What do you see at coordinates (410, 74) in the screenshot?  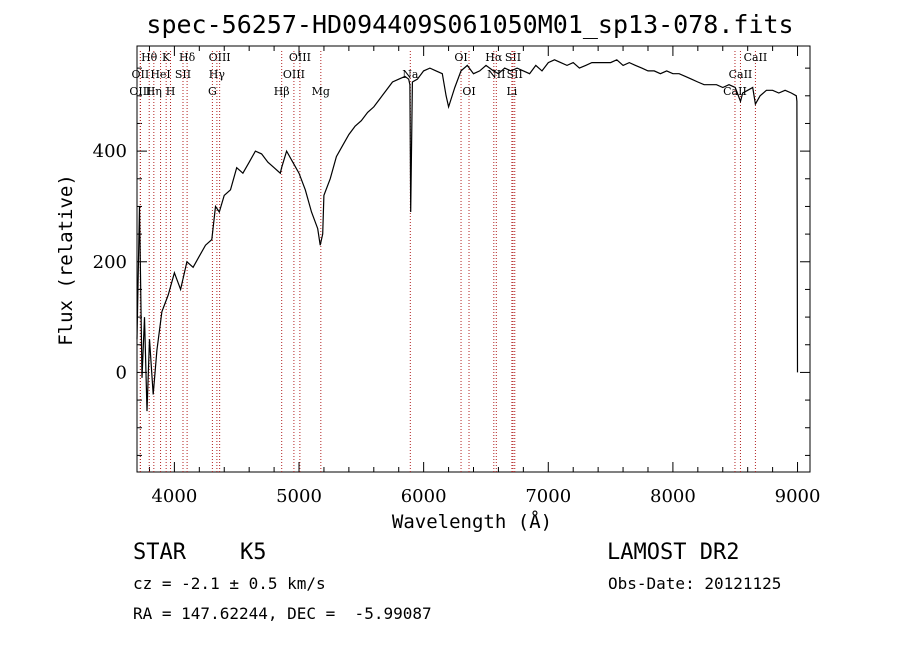 I see `spectral-line-label: Na` at bounding box center [410, 74].